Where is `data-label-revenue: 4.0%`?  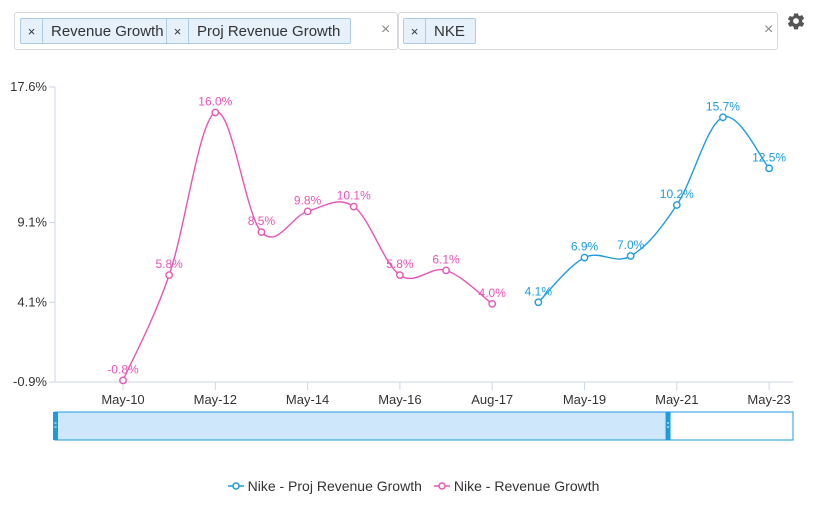 data-label-revenue: 4.0% is located at coordinates (493, 293).